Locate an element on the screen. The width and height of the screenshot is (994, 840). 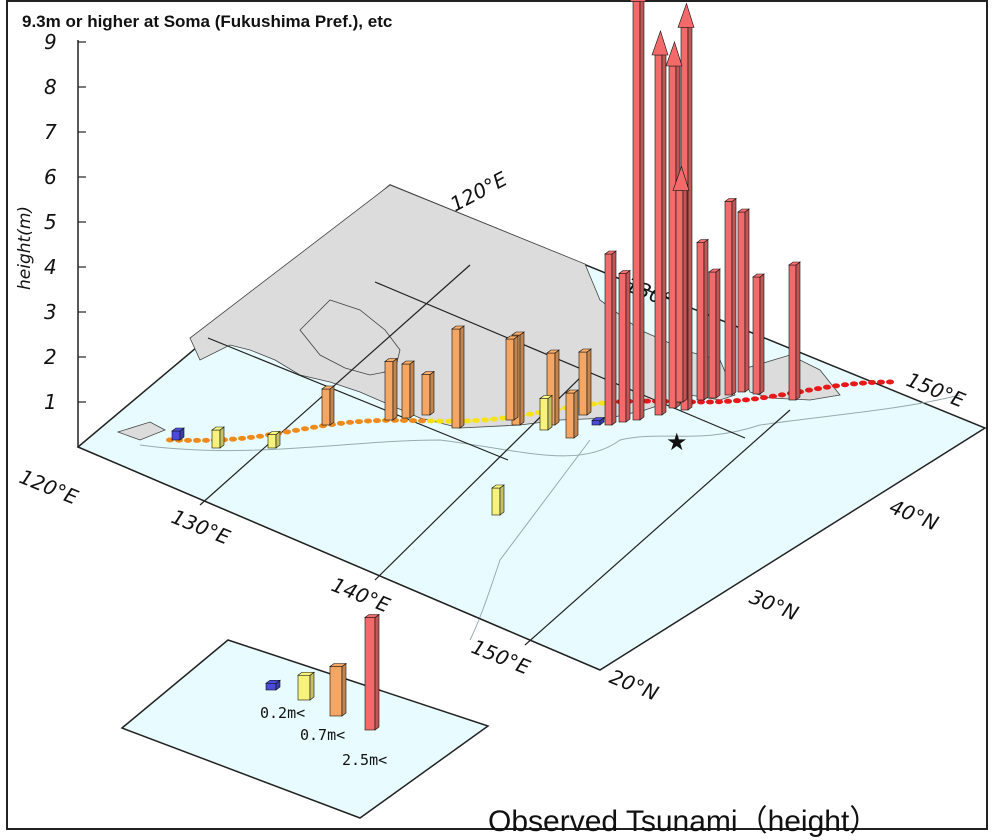
legend-label-2-5: 2.5m< is located at coordinates (364, 760).